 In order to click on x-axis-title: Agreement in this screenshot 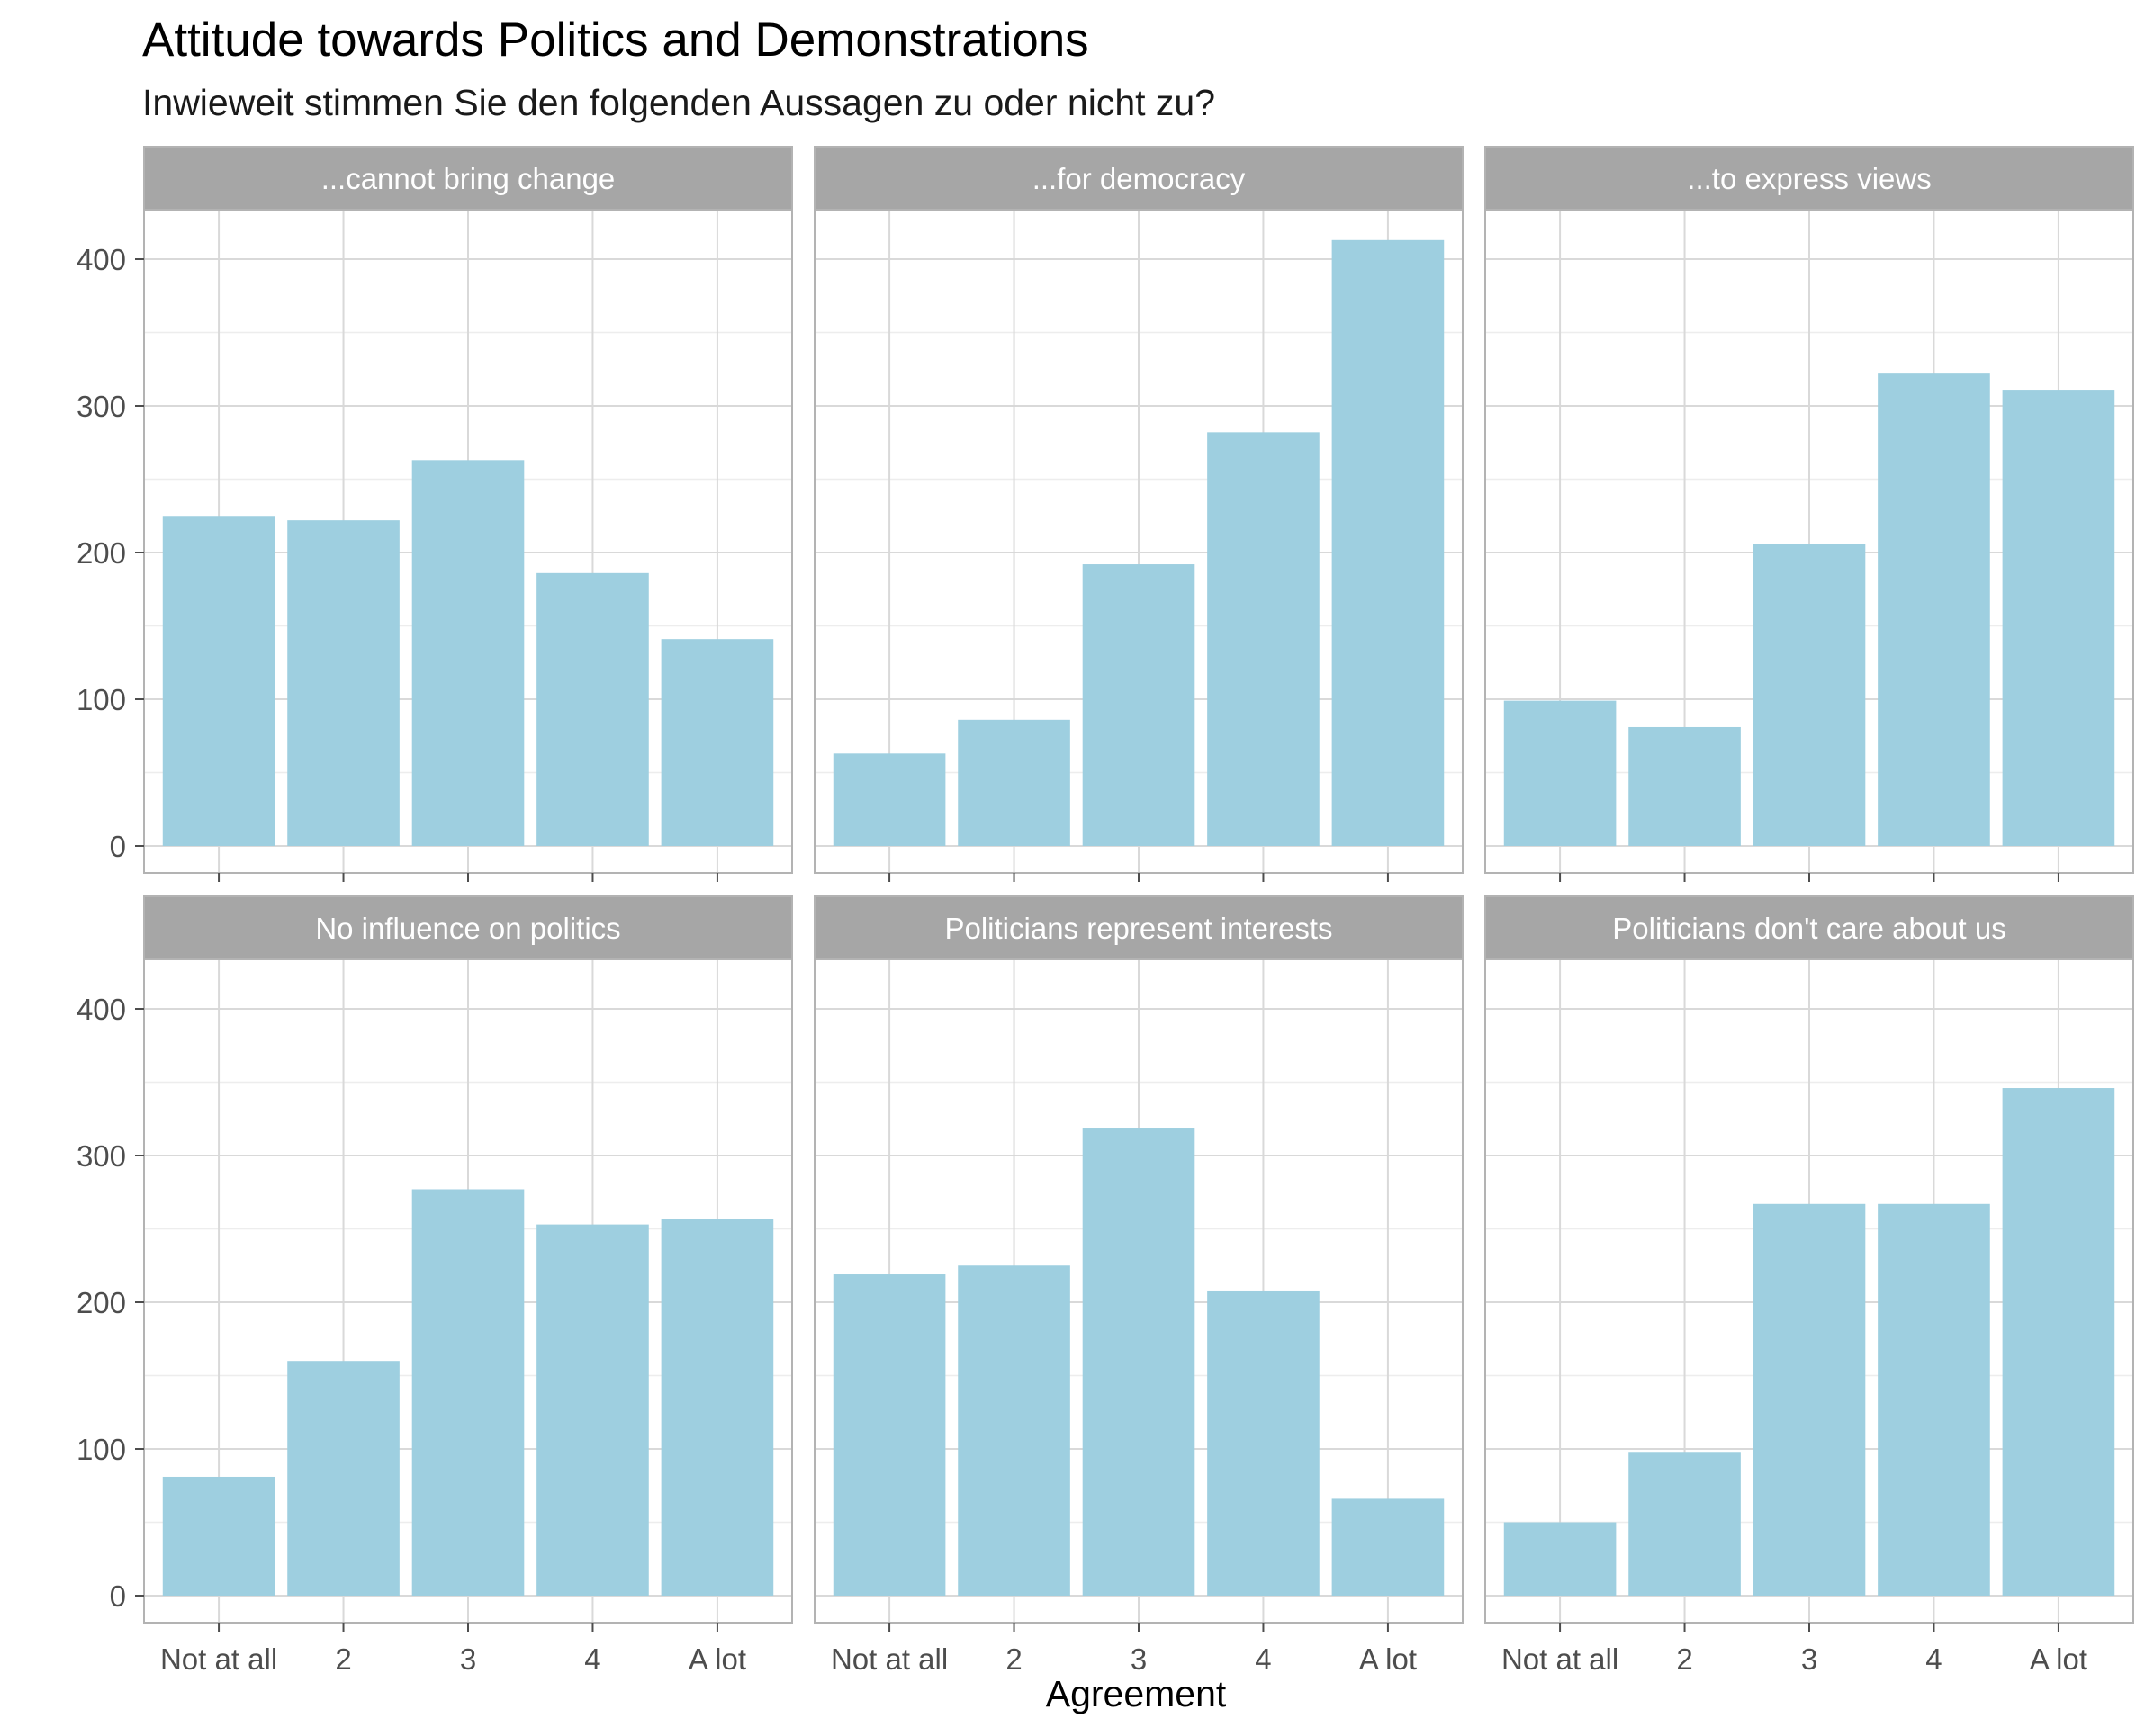, I will do `click(1136, 1693)`.